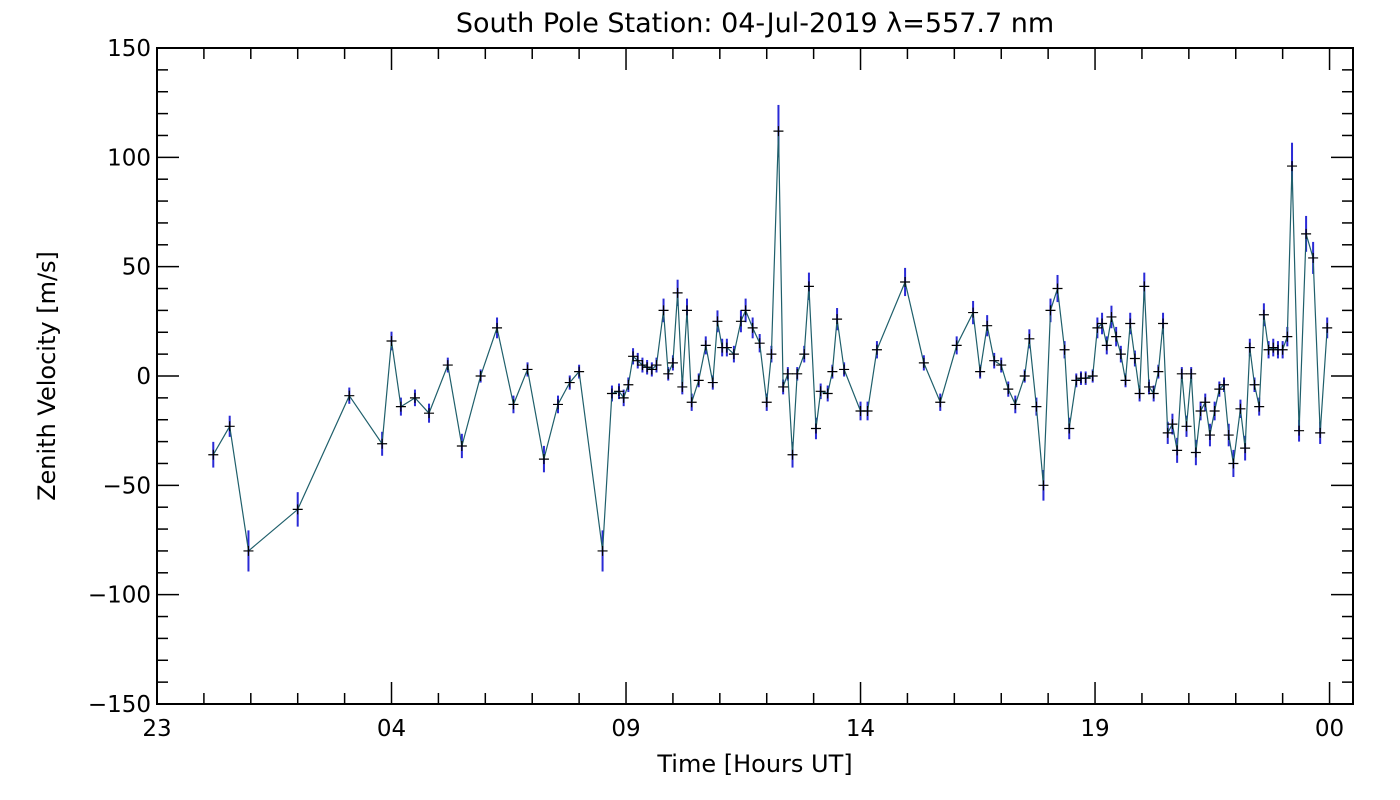  I want to click on x-tick-label: 04, so click(391, 729).